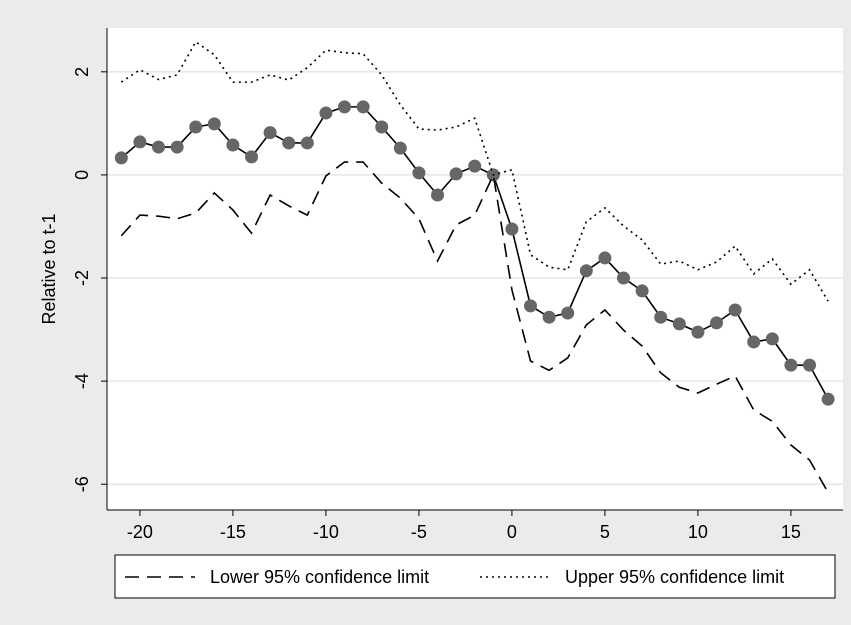  I want to click on y-tick-label: -6, so click(82, 484).